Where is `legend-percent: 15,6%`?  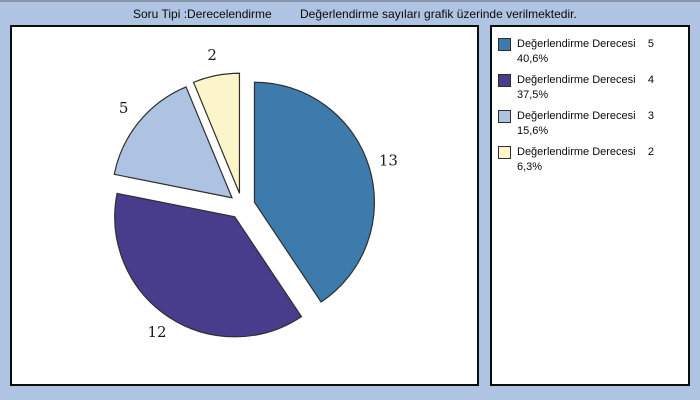 legend-percent: 15,6% is located at coordinates (533, 131).